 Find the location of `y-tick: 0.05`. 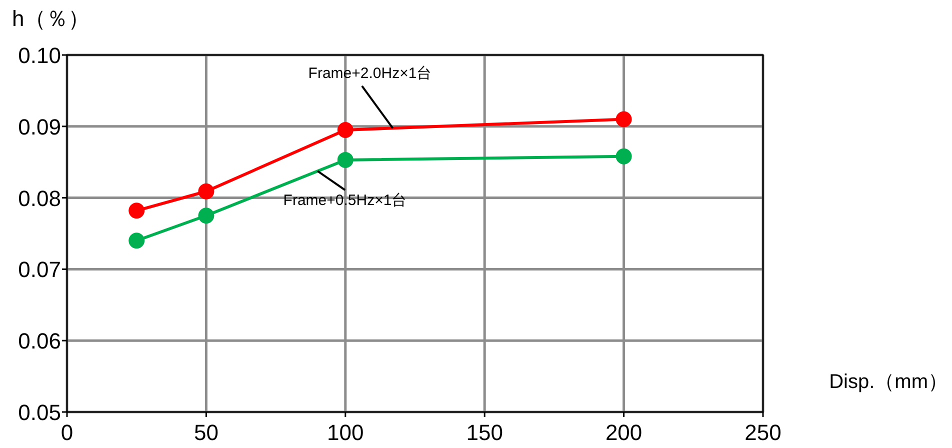

y-tick: 0.05 is located at coordinates (39, 412).